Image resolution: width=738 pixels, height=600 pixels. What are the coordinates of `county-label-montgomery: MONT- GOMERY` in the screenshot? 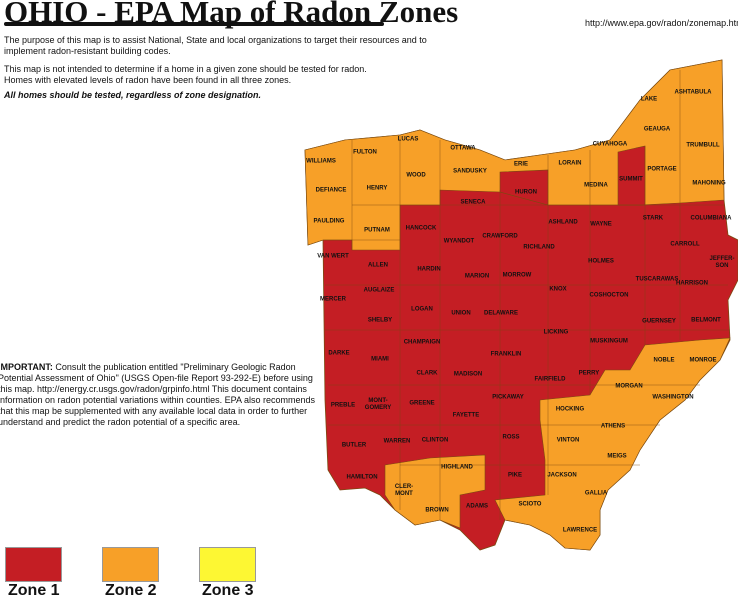 It's located at (378, 404).